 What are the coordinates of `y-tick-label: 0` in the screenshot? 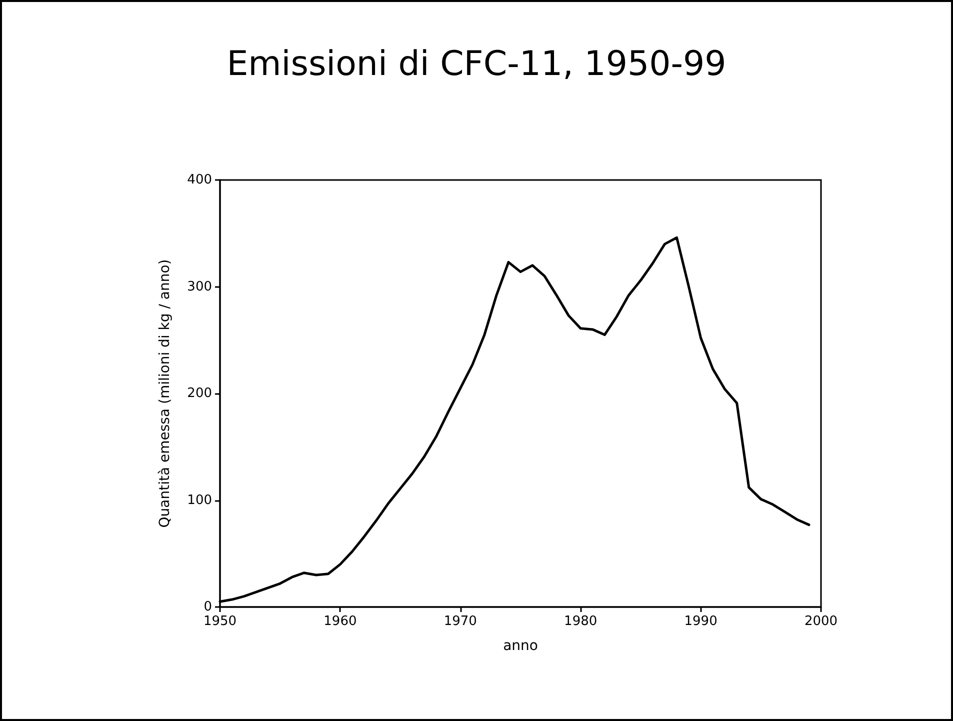 It's located at (208, 607).